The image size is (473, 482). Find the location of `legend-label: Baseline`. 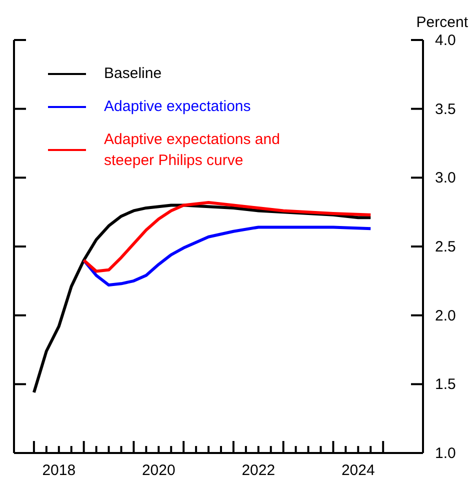

legend-label: Baseline is located at coordinates (133, 74).